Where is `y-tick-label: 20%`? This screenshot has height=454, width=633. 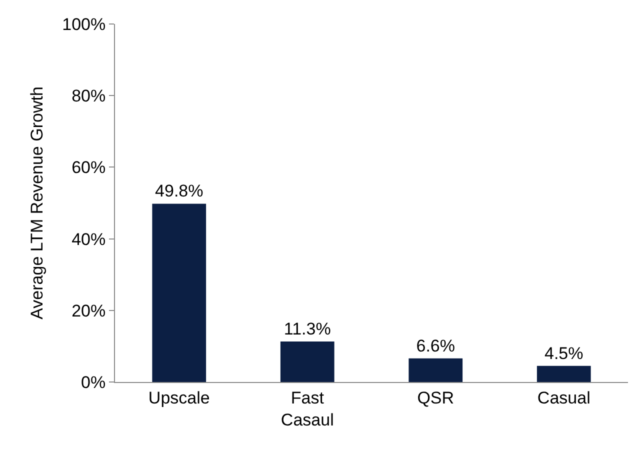
y-tick-label: 20% is located at coordinates (89, 310).